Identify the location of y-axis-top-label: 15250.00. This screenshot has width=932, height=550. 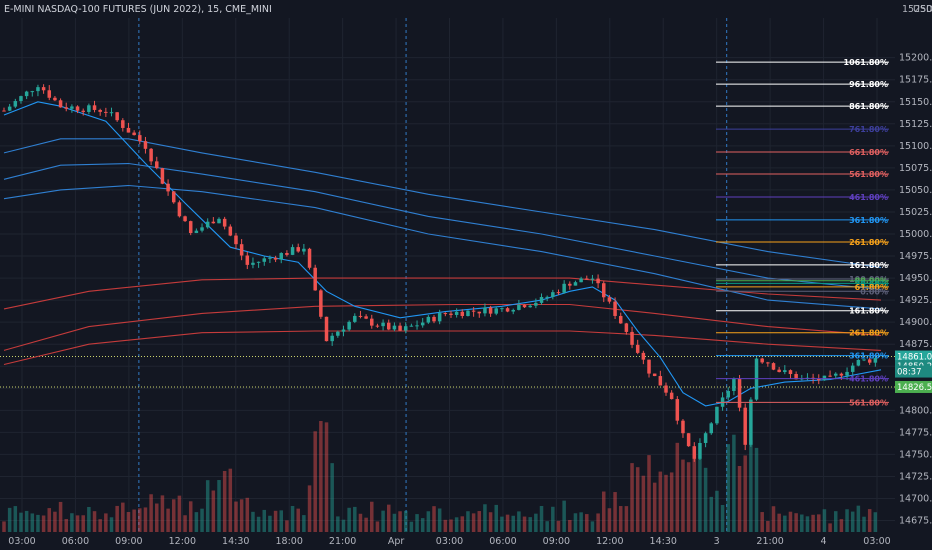
(917, 9).